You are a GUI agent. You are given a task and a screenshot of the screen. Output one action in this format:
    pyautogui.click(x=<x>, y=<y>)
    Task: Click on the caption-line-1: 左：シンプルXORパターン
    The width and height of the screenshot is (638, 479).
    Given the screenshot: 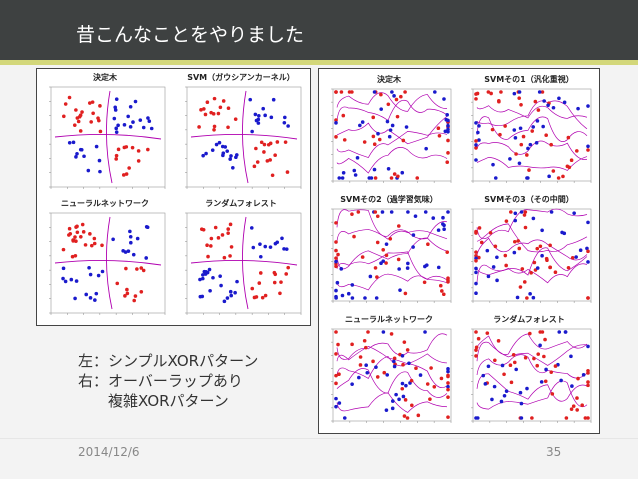 What is the action you would take?
    pyautogui.click(x=168, y=361)
    